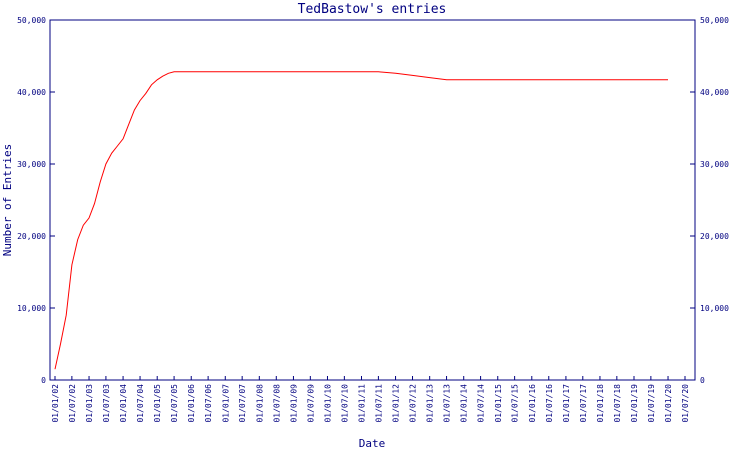  I want to click on x-tick-label: 01/01/03, so click(89, 403).